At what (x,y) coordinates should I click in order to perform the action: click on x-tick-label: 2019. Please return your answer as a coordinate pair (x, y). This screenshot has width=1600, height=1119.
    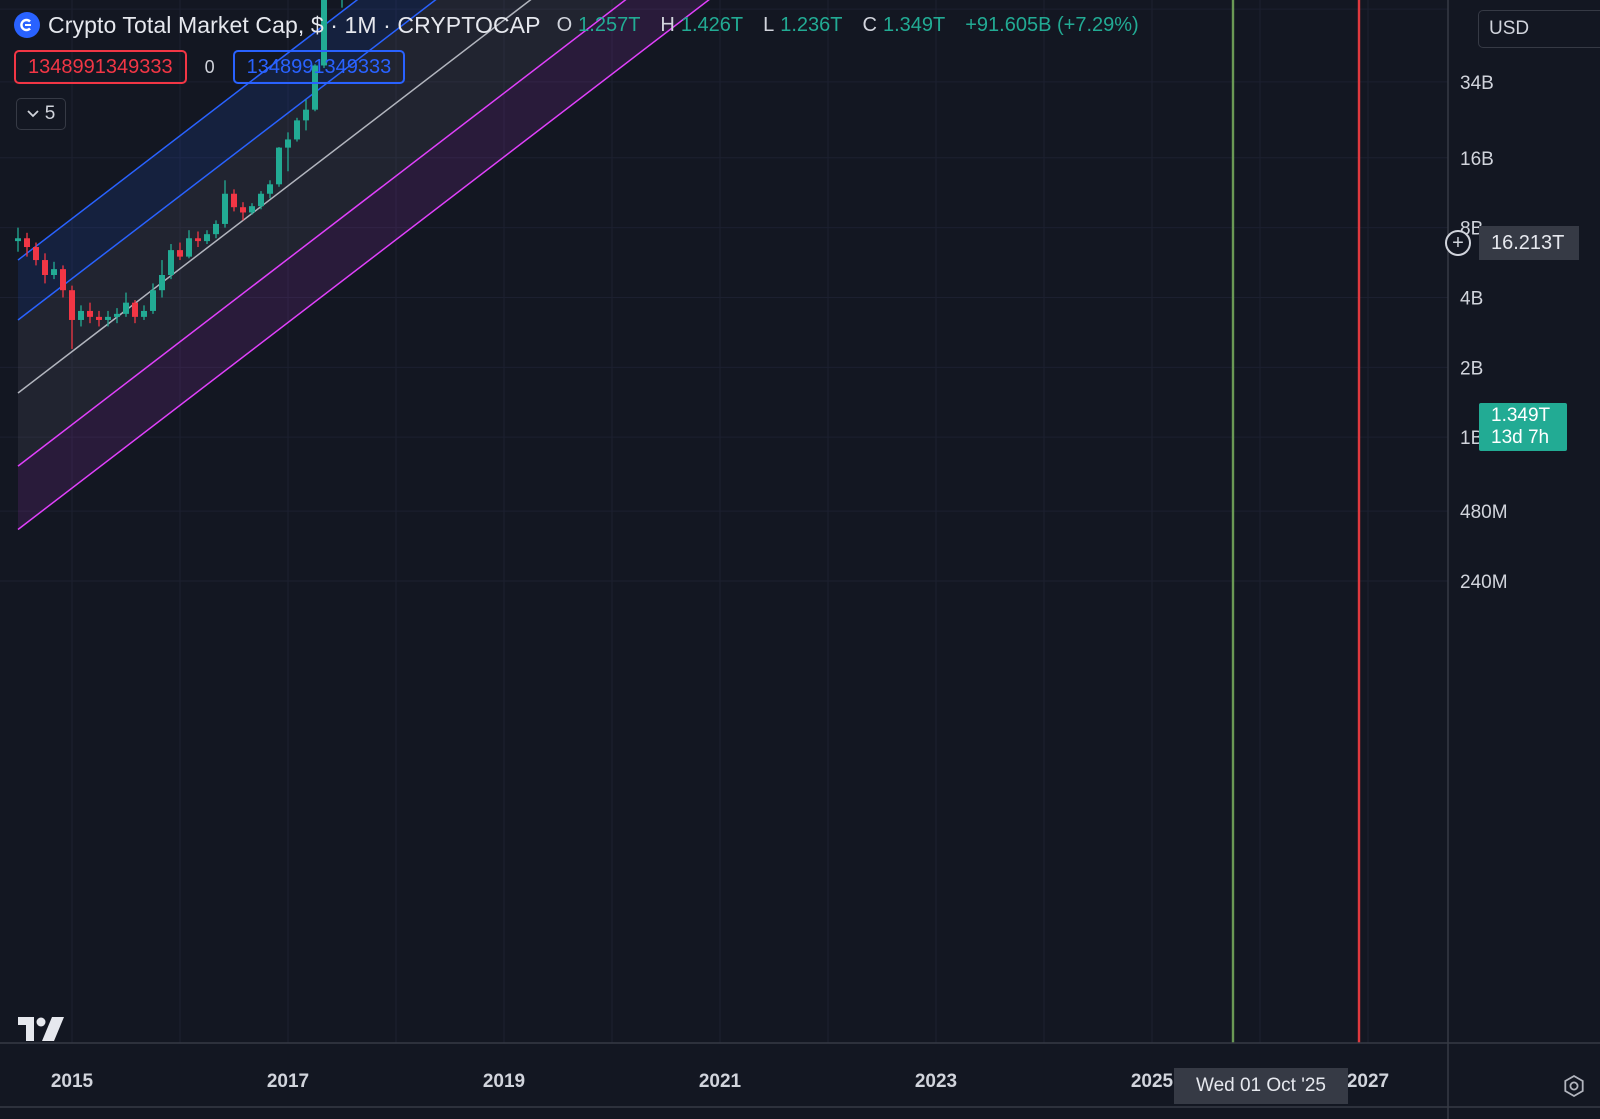
    Looking at the image, I should click on (504, 1081).